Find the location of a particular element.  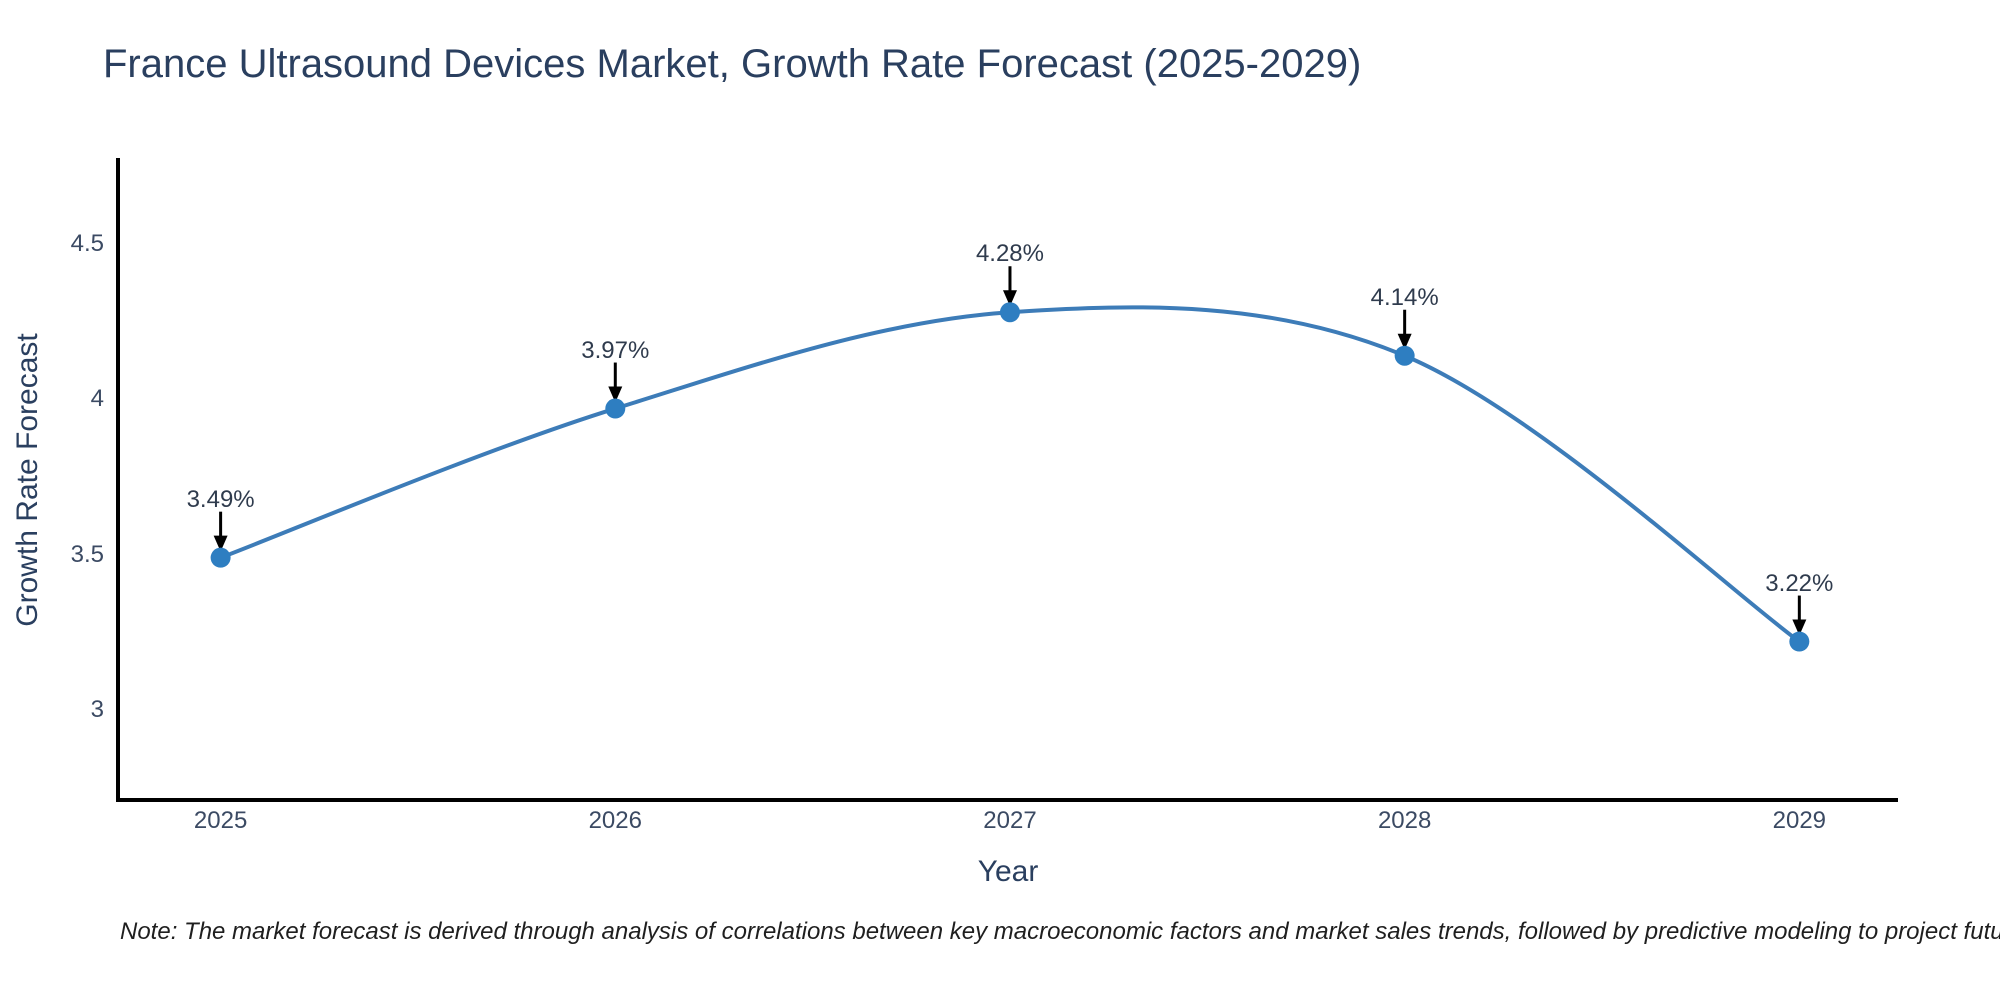

x-tick-label: 2029 is located at coordinates (1799, 820).